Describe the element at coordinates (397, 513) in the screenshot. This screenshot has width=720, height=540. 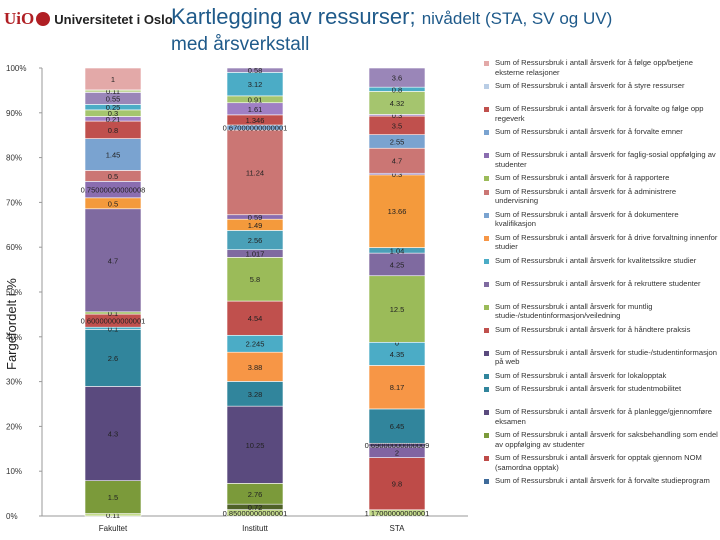
I see `data-label: 1.17000000000001` at that location.